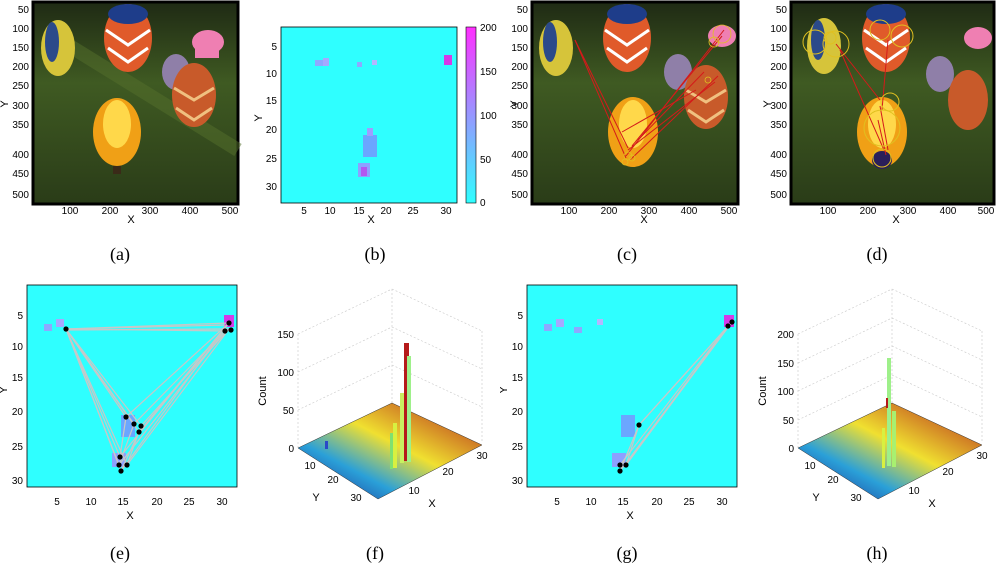 This screenshot has width=1000, height=565. What do you see at coordinates (907, 211) in the screenshot?
I see `panel-d-xticks: 100 200 300 400 500` at bounding box center [907, 211].